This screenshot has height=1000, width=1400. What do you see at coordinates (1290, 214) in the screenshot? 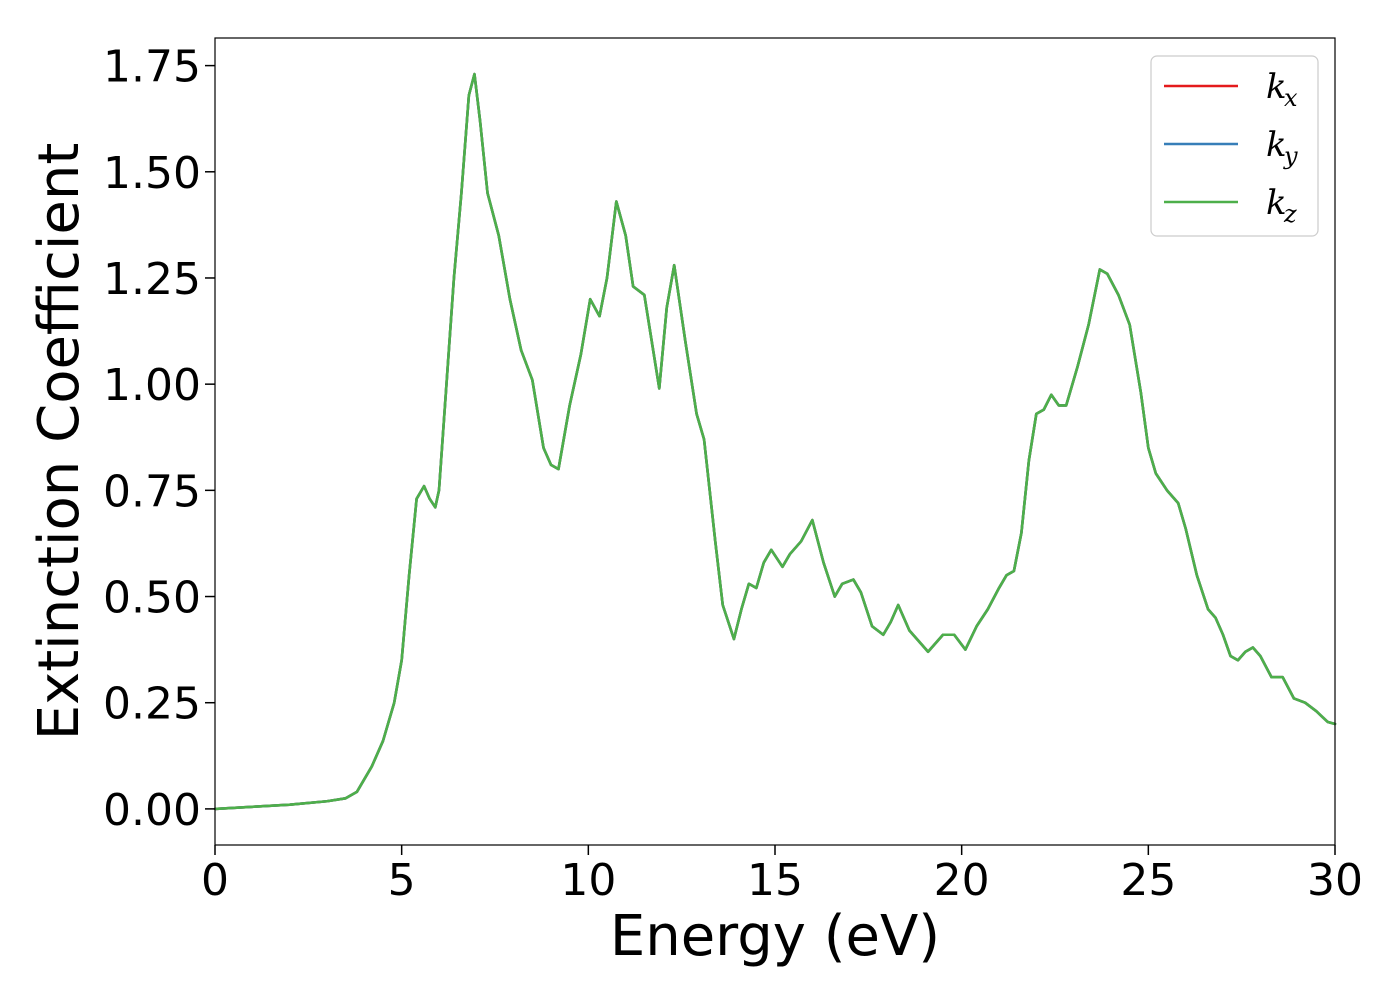
I see `legend-label-subscript: z` at bounding box center [1290, 214].